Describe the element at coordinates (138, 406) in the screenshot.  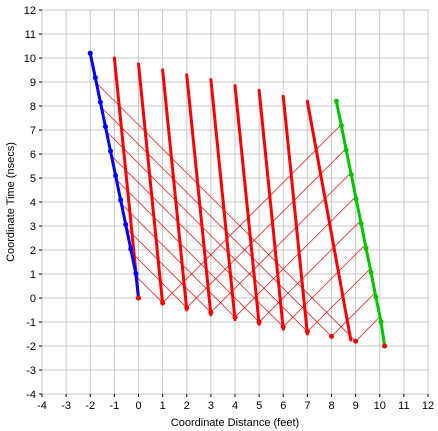
I see `x-tick-label: 0` at that location.